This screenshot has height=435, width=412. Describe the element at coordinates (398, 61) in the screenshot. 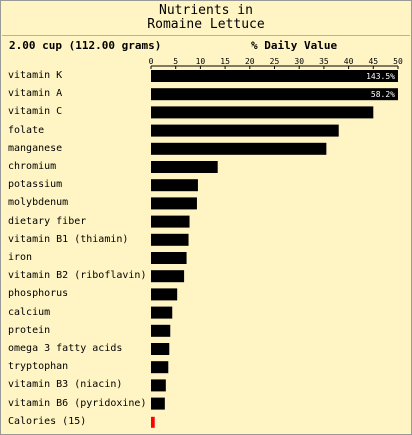

I see `x-tick-label: 50` at that location.